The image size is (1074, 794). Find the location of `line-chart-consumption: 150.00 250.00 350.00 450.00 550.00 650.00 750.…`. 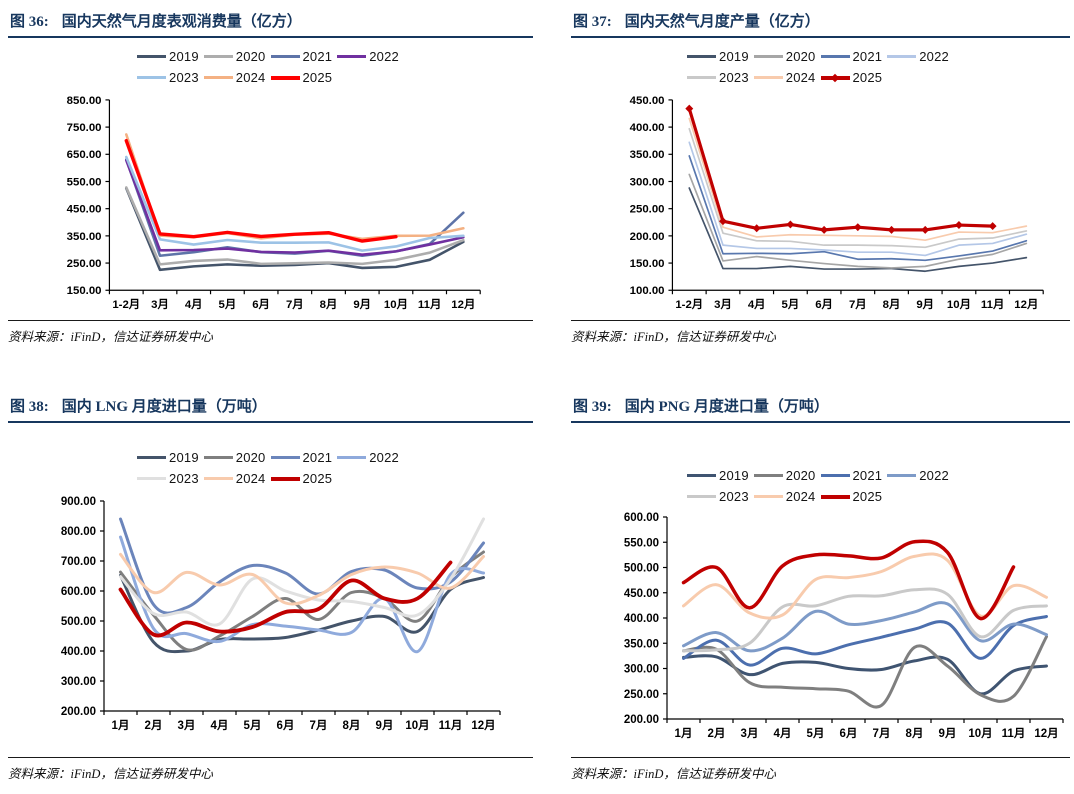

line-chart-consumption: 150.00 250.00 350.00 450.00 550.00 650.00 750.… is located at coordinates (274, 203).